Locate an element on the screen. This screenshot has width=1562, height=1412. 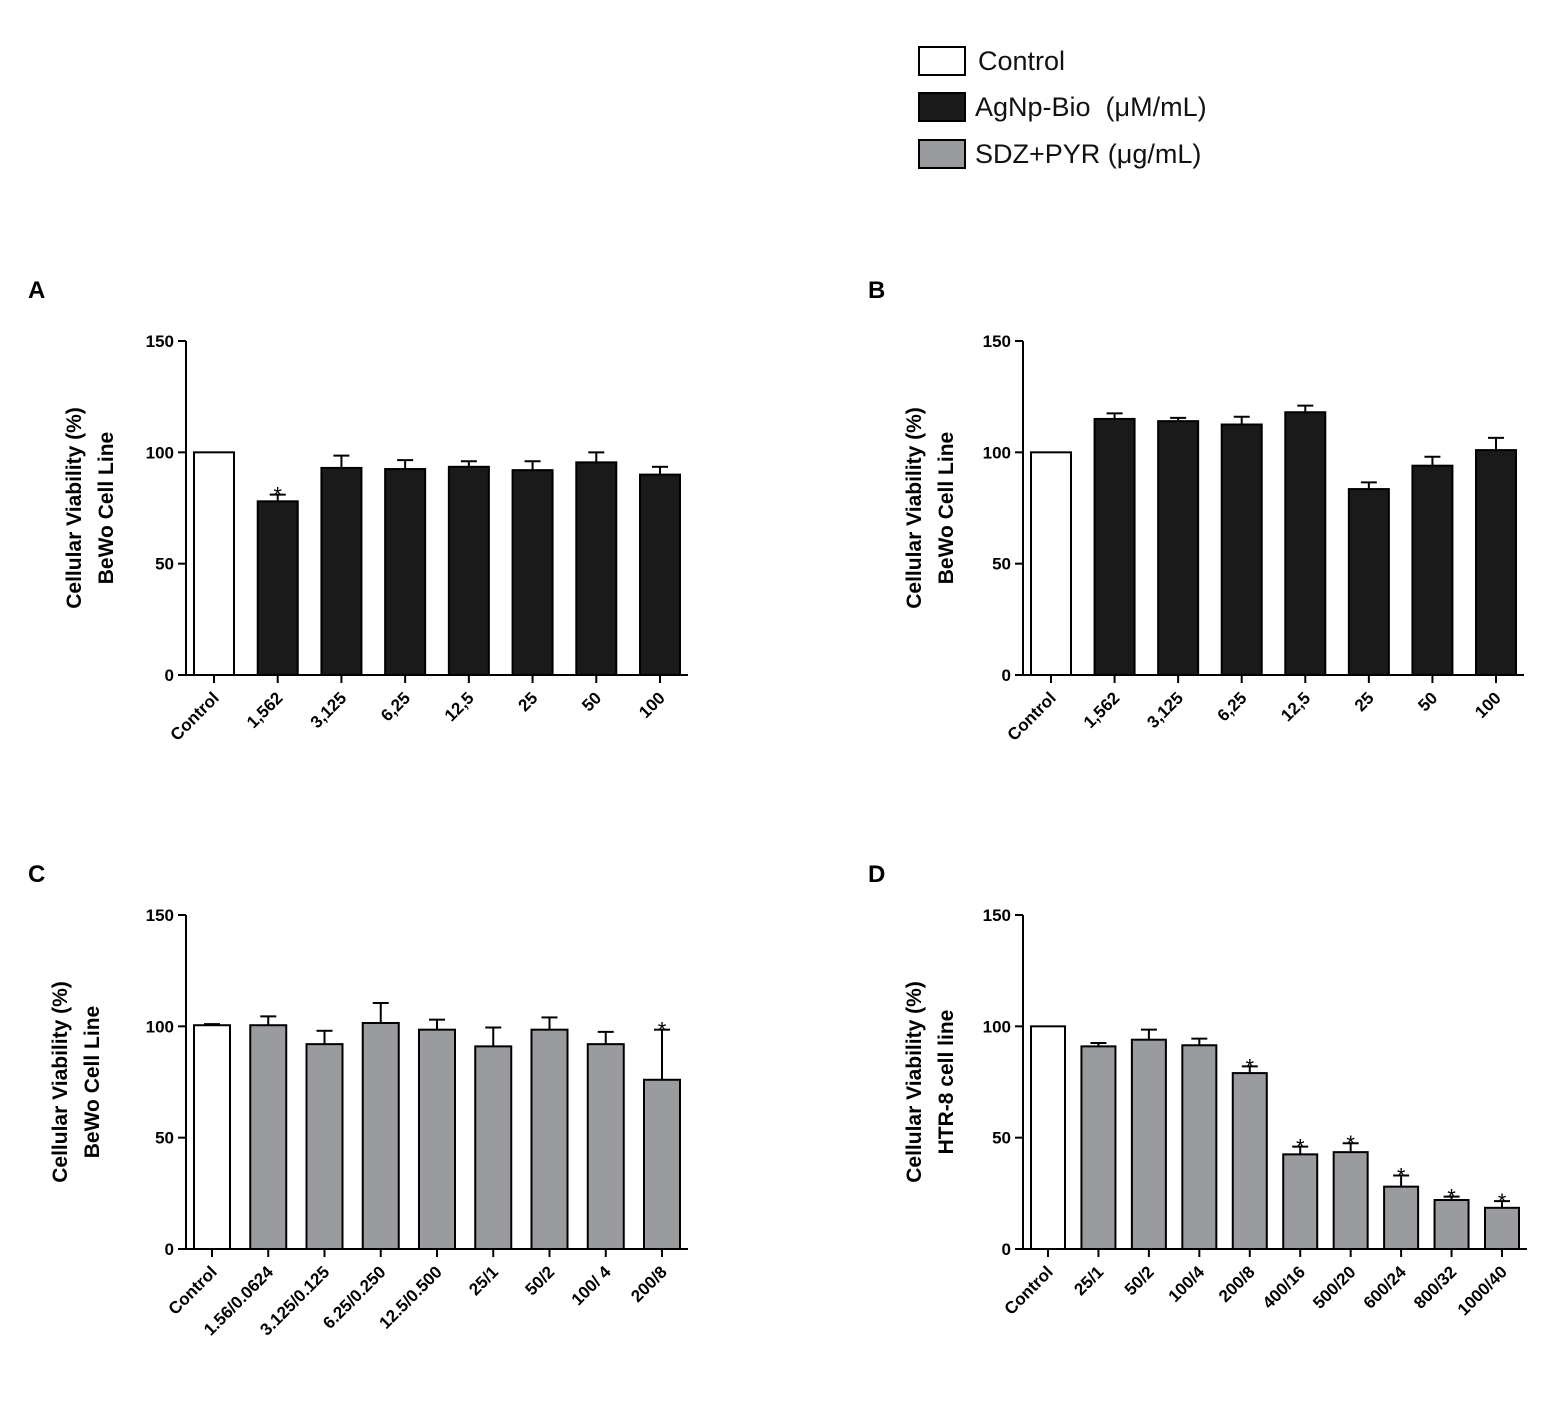
y-axis-label-line2: HTR-8 cell line is located at coordinates (946, 1082).